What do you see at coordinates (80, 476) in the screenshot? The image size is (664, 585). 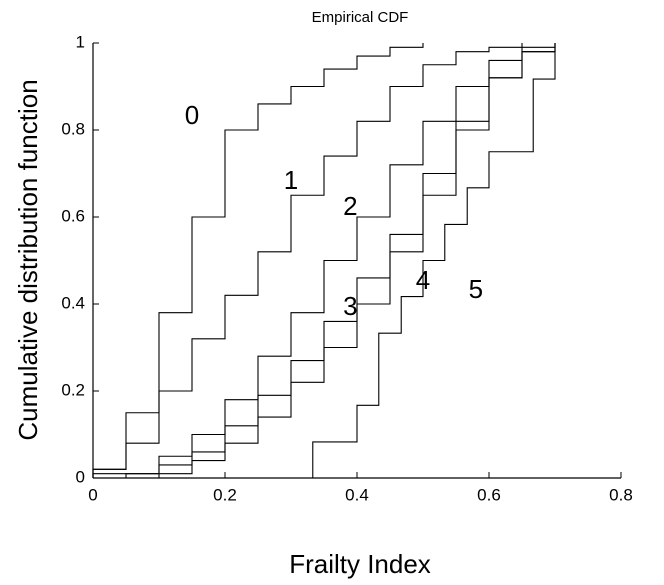 I see `y-tick-label: 0` at bounding box center [80, 476].